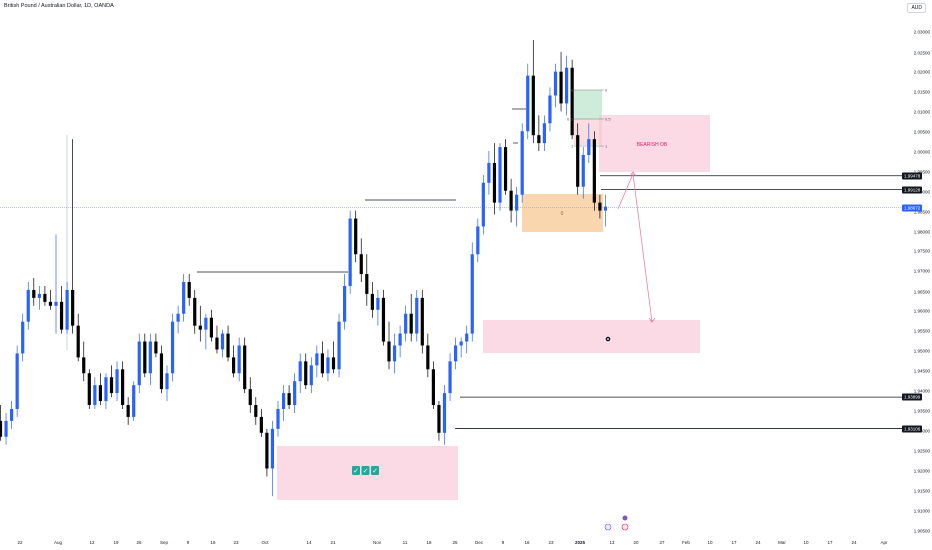 Image resolution: width=932 pixels, height=550 pixels. I want to click on currency-badge: AUD, so click(916, 8).